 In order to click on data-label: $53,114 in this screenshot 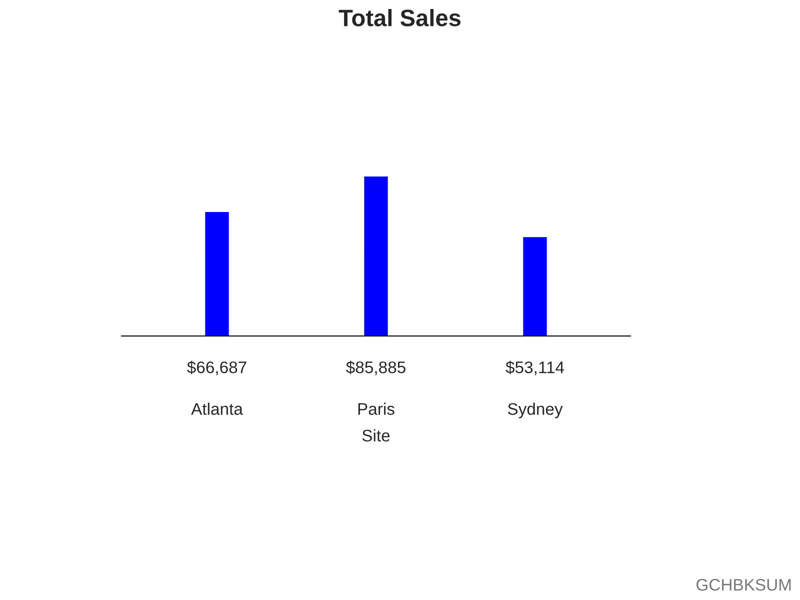, I will do `click(535, 368)`.